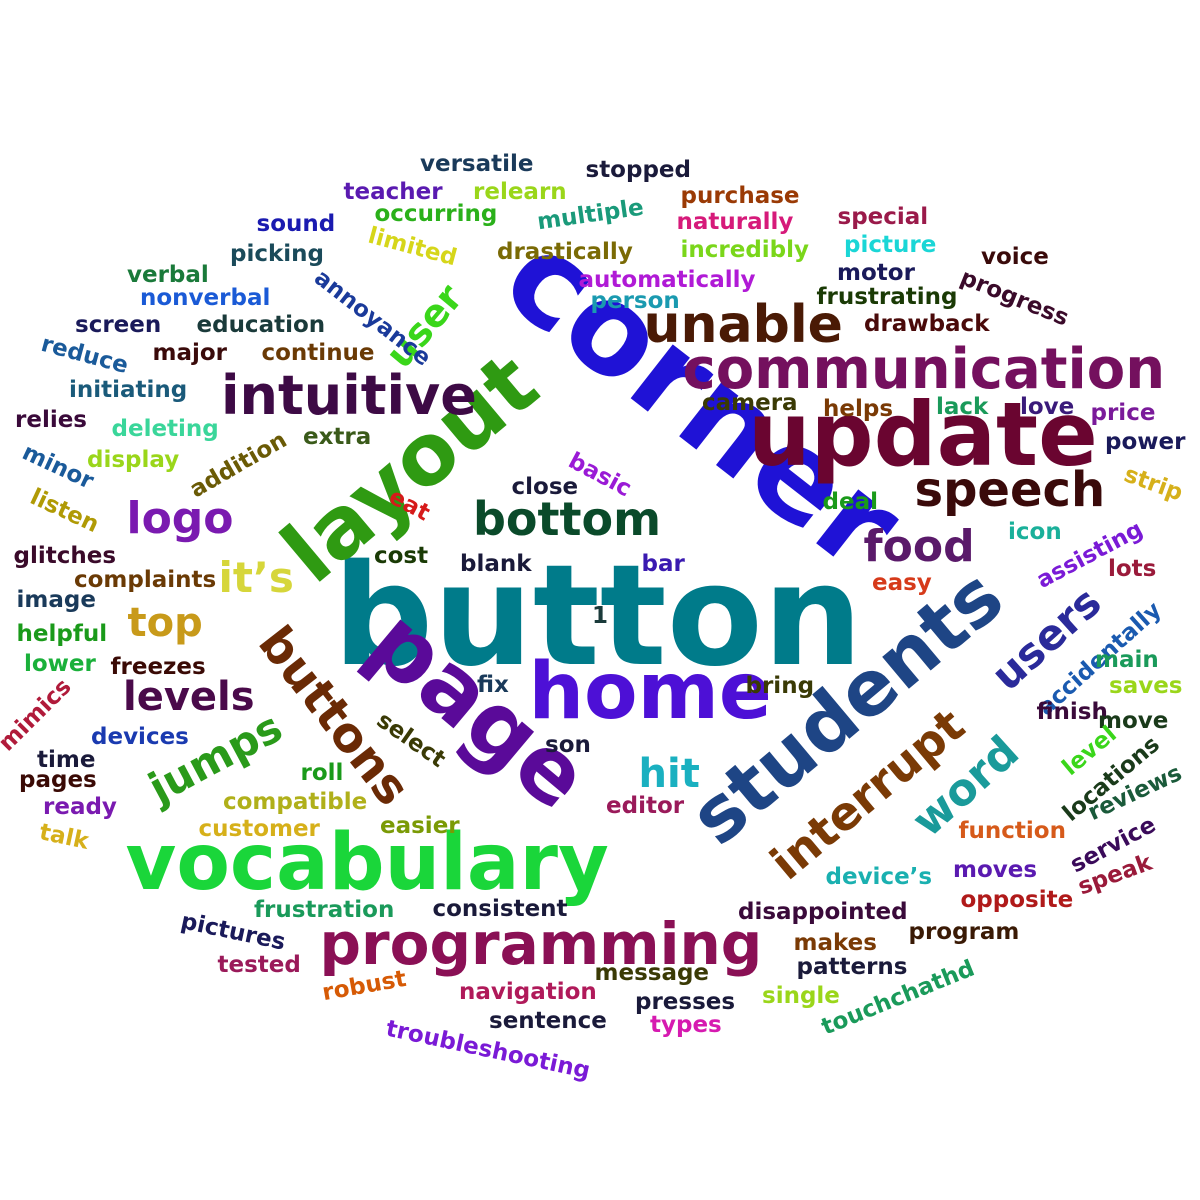 The height and width of the screenshot is (1200, 1200). I want to click on word-83: lots, so click(1132, 568).